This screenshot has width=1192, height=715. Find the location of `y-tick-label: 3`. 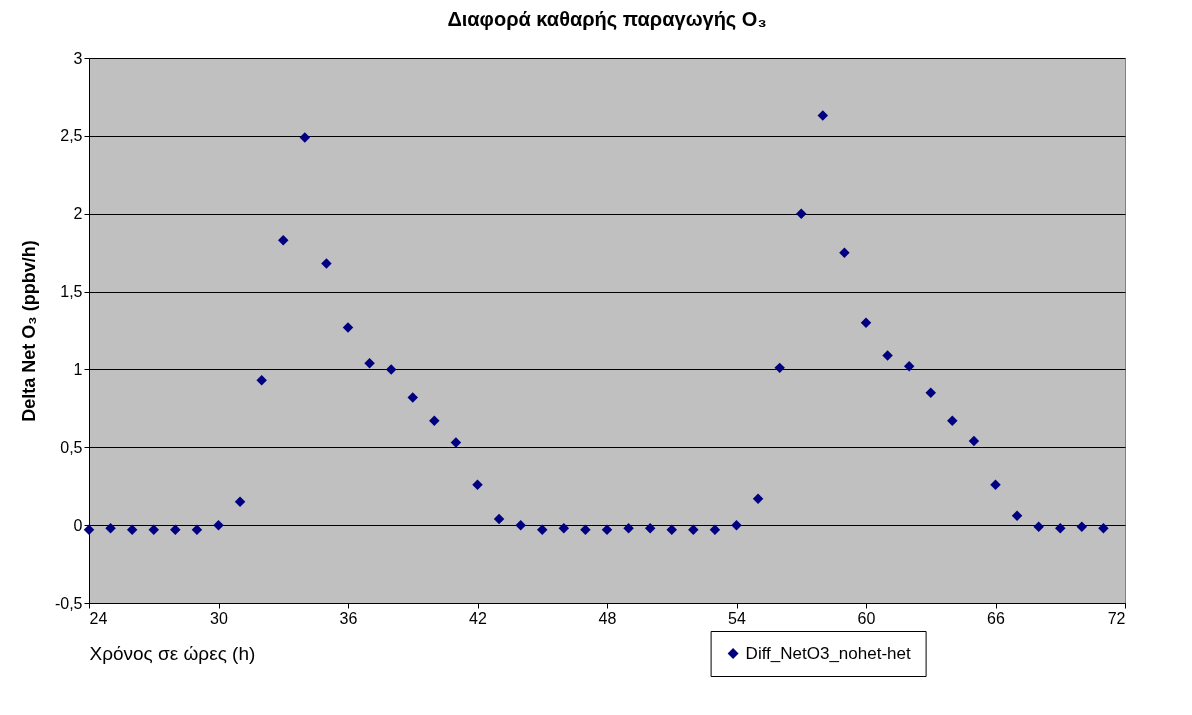

y-tick-label: 3 is located at coordinates (78, 58).